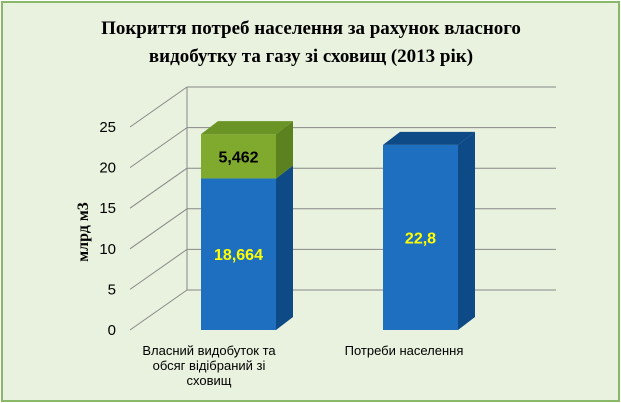 Image resolution: width=621 pixels, height=403 pixels. I want to click on y-tick-label: 20, so click(107, 168).